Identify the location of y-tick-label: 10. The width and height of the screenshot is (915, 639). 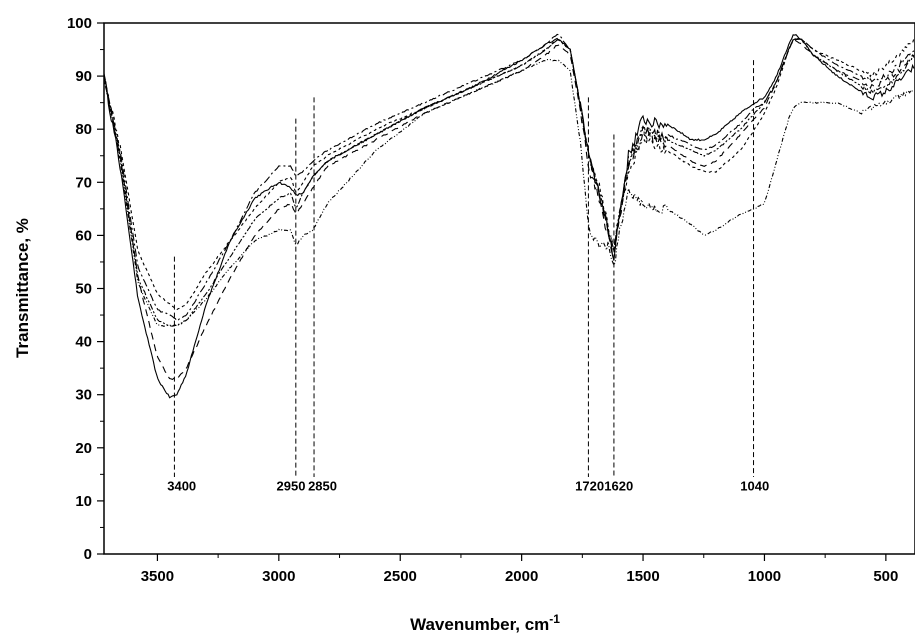
(83, 501).